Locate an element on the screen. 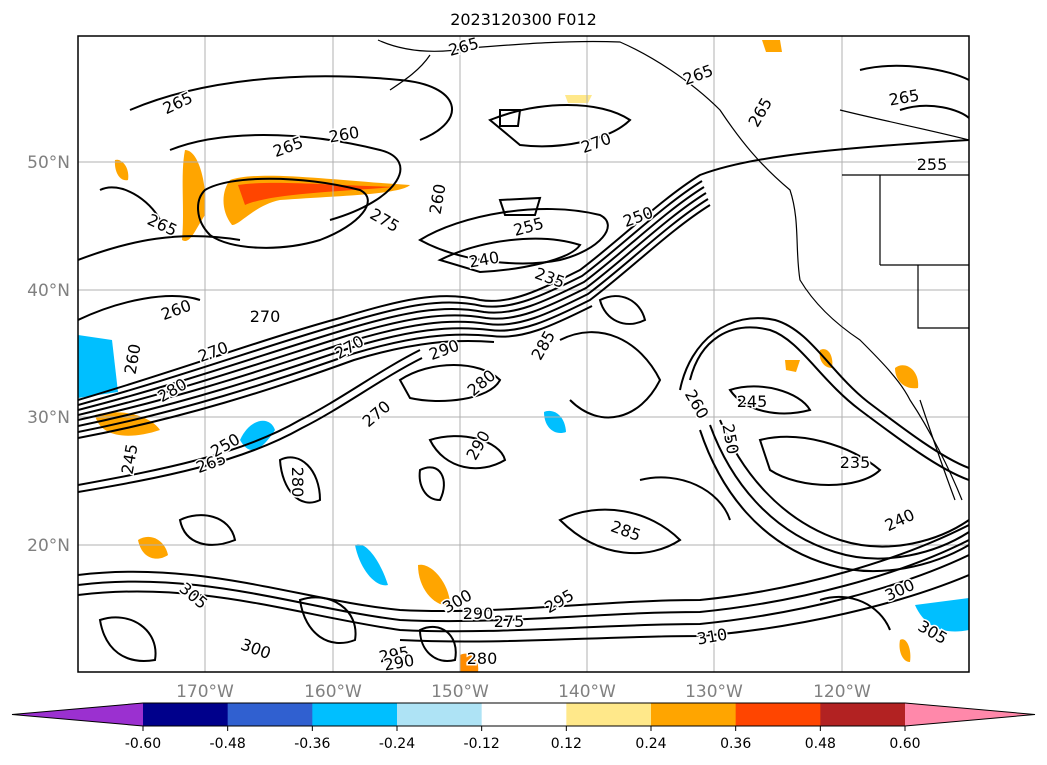 Image resolution: width=1047 pixels, height=765 pixels. lat-label: 50°N is located at coordinates (48, 163).